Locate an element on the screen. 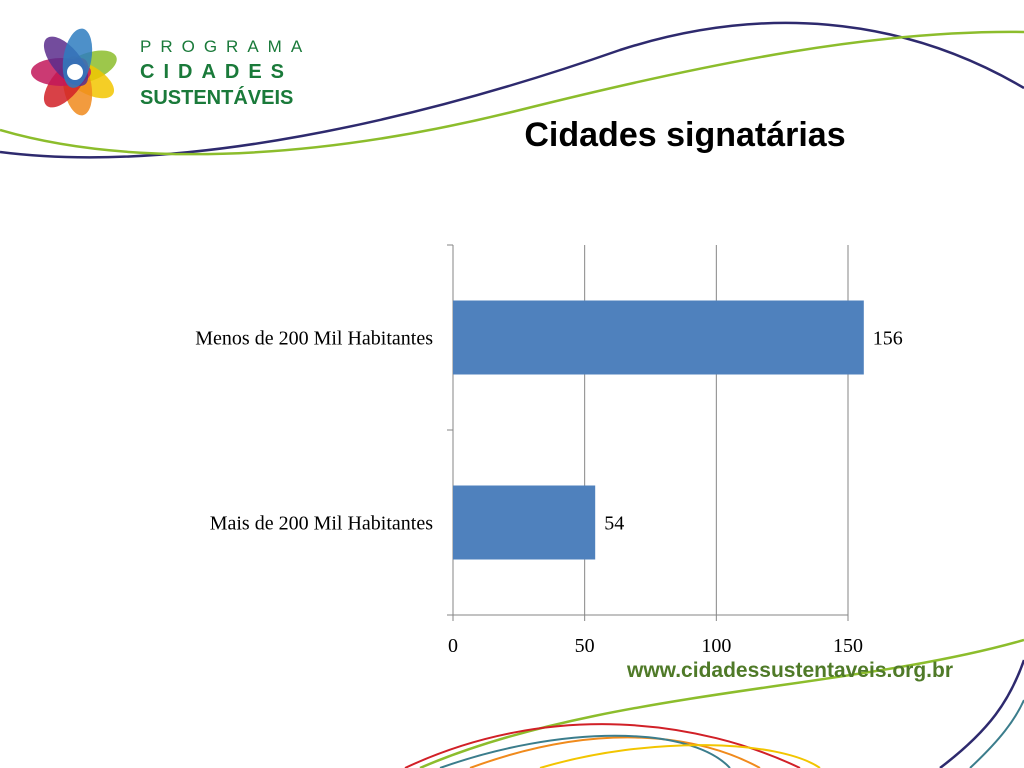  logo-icon is located at coordinates (74, 72).